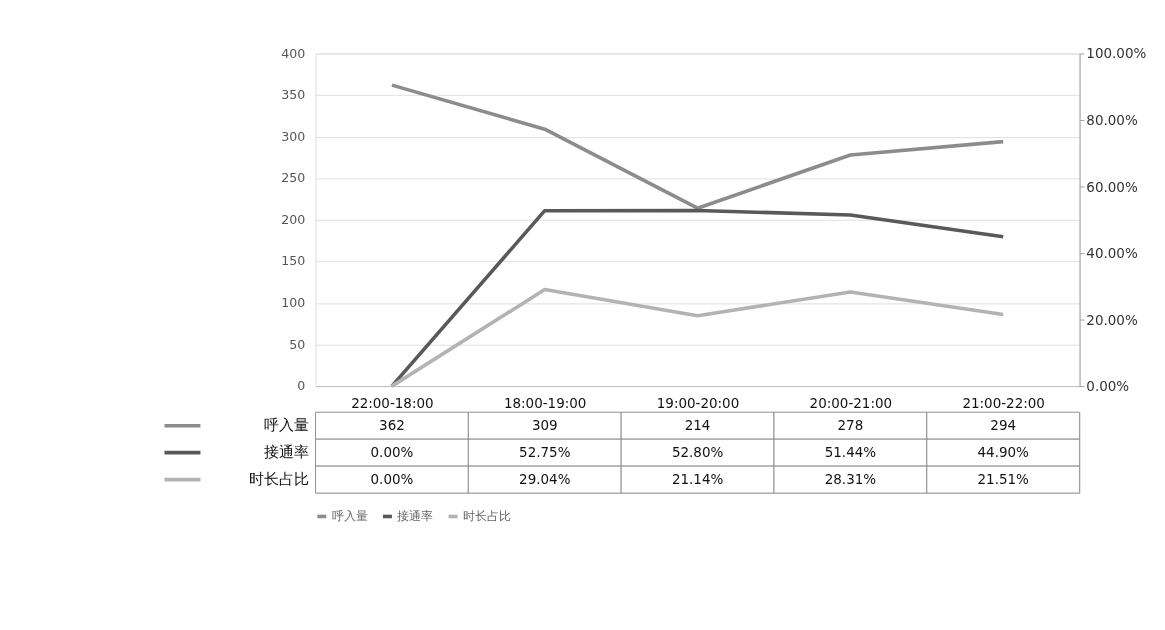 The width and height of the screenshot is (1165, 630). What do you see at coordinates (1003, 425) in the screenshot?
I see `data-label: 294` at bounding box center [1003, 425].